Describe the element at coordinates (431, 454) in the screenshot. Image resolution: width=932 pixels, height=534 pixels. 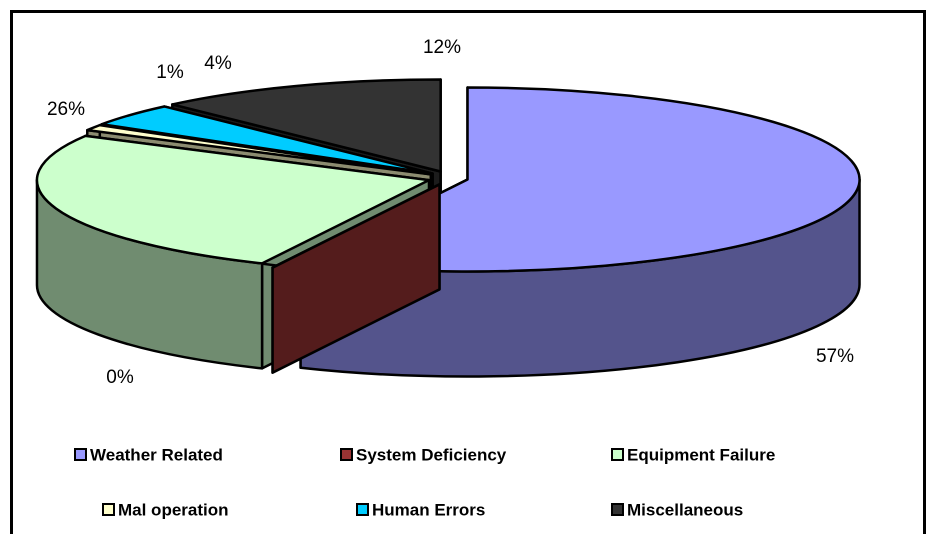
I see `legend-label: System Deficiency` at that location.